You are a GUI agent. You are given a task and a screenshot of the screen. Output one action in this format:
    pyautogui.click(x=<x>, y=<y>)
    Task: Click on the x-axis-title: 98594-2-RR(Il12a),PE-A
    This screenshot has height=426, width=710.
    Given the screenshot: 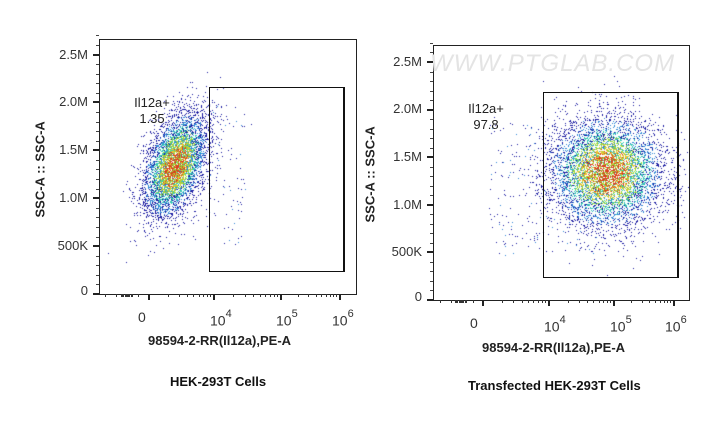 What is the action you would take?
    pyautogui.click(x=220, y=340)
    